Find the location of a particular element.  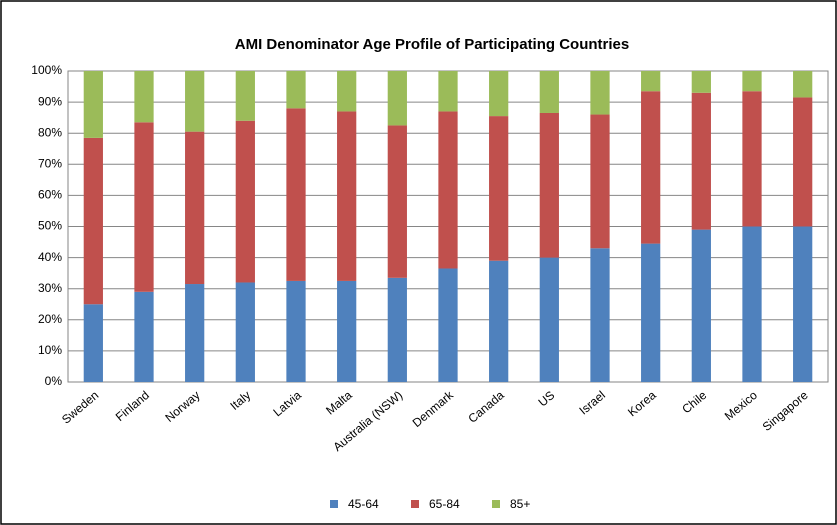

y-tick-label: 10% is located at coordinates (50, 350).